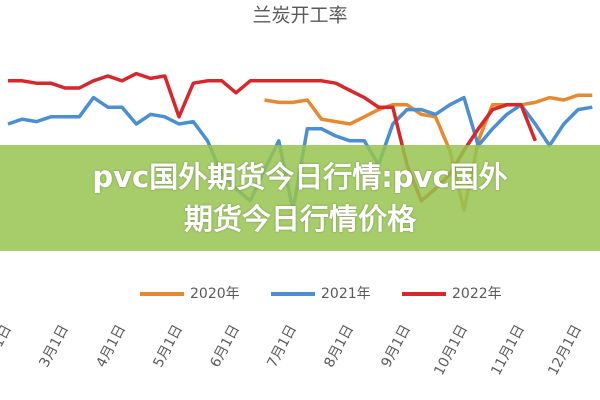 The height and width of the screenshot is (400, 600). Describe the element at coordinates (346, 294) in the screenshot. I see `legend-label: 2021年` at that location.